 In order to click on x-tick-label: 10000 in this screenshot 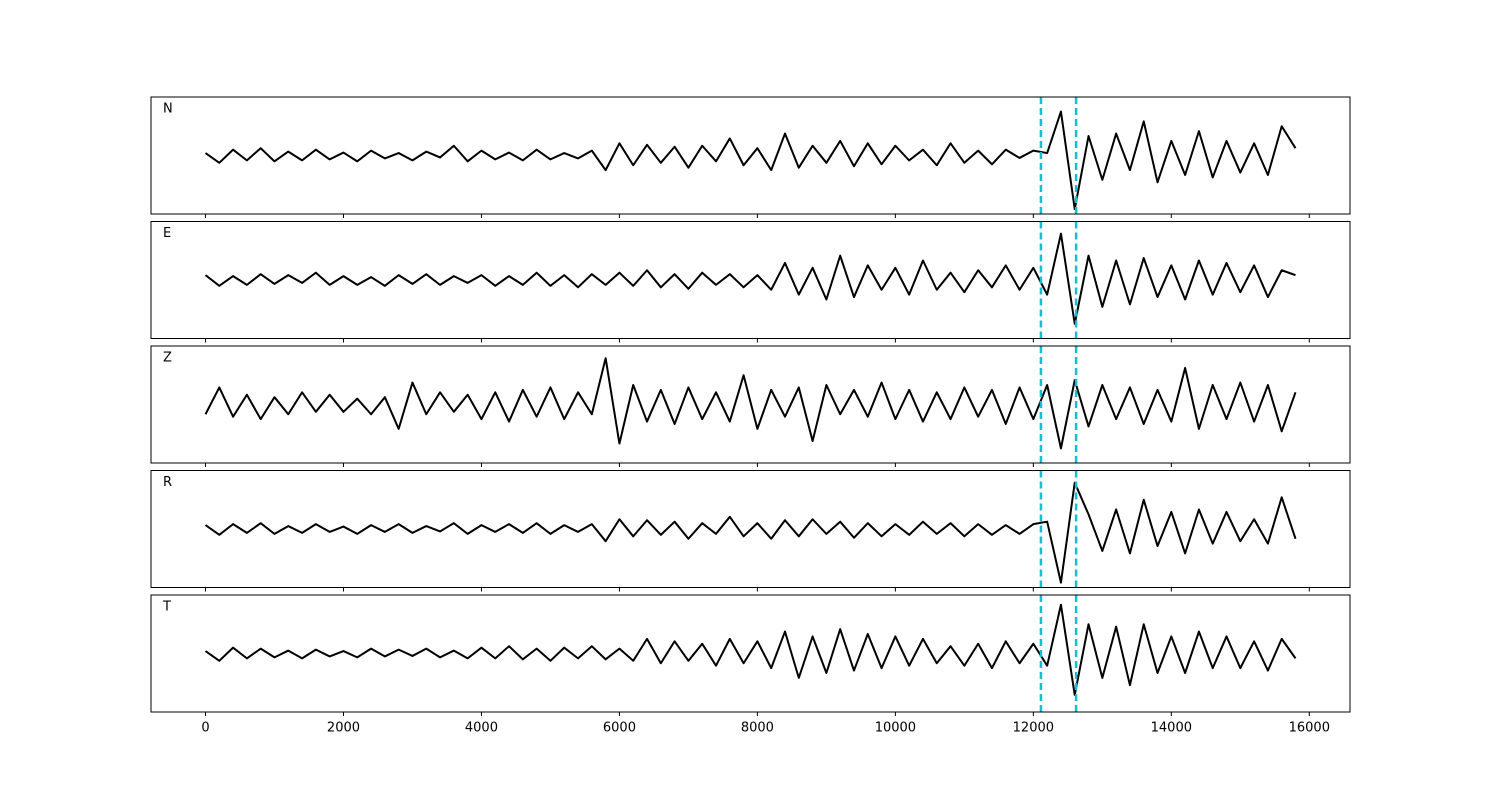, I will do `click(895, 728)`.